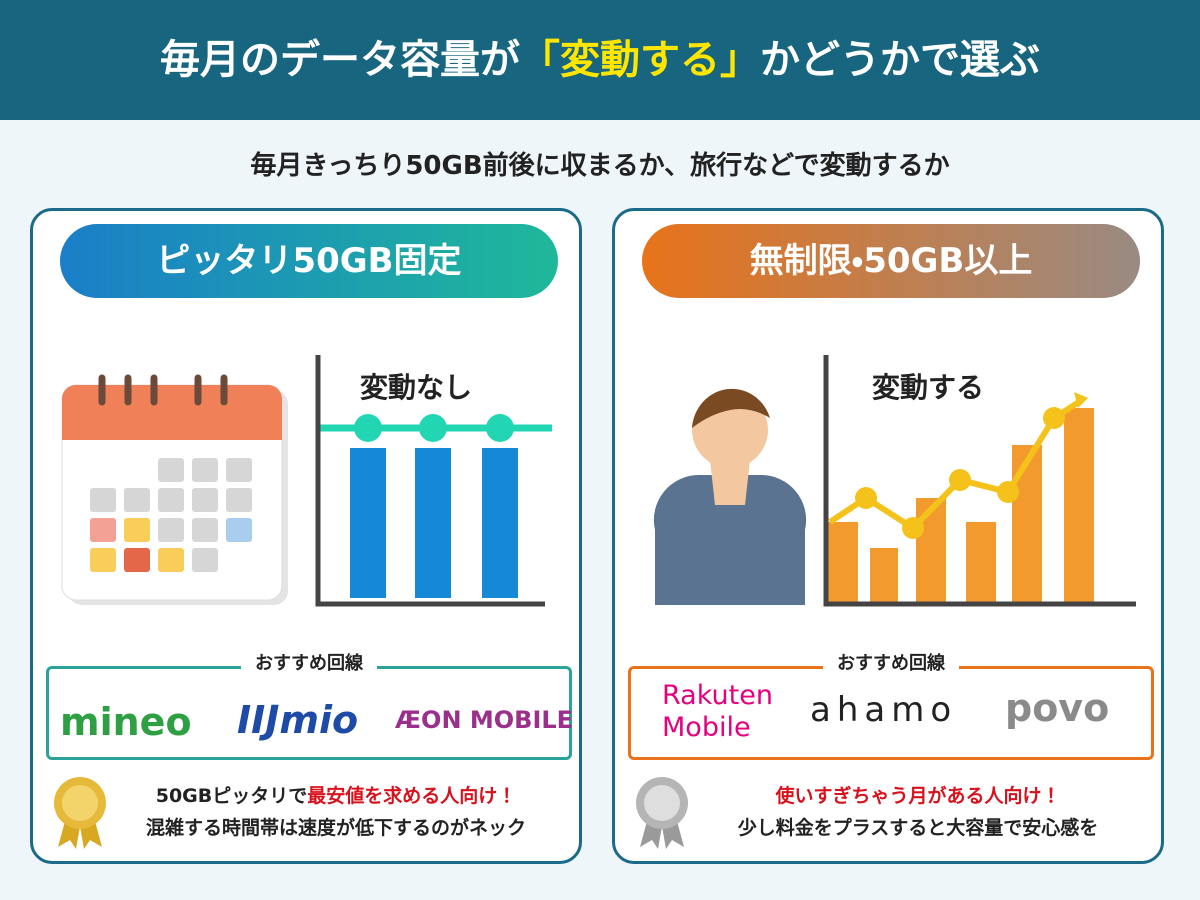  I want to click on recommend-box, so click(891, 713).